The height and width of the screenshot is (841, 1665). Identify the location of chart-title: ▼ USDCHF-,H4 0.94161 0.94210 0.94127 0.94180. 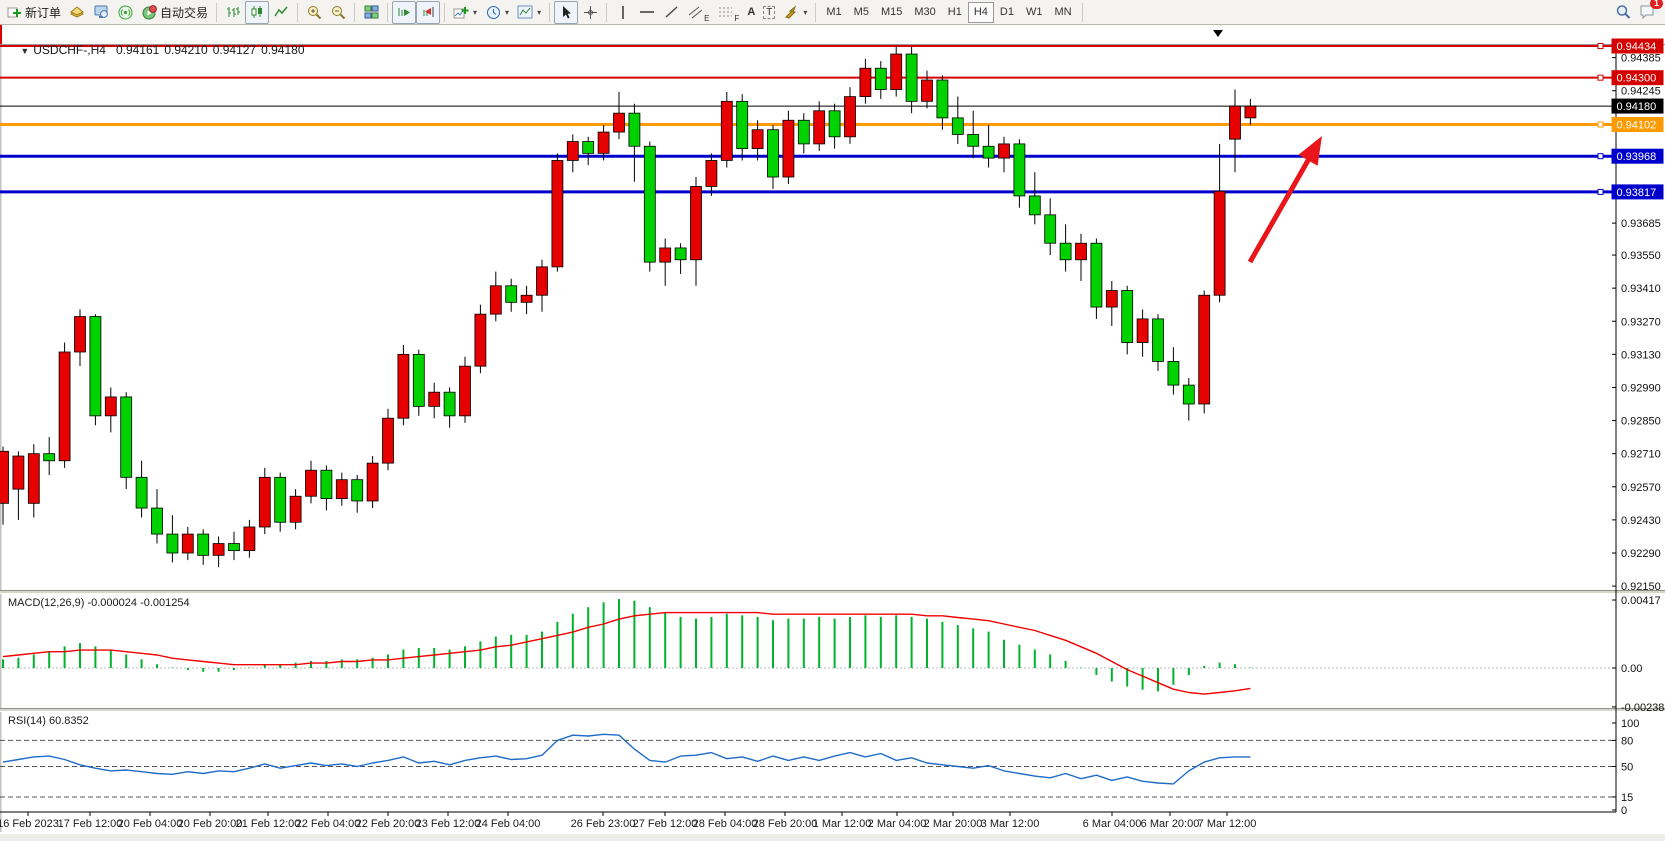
(158, 50).